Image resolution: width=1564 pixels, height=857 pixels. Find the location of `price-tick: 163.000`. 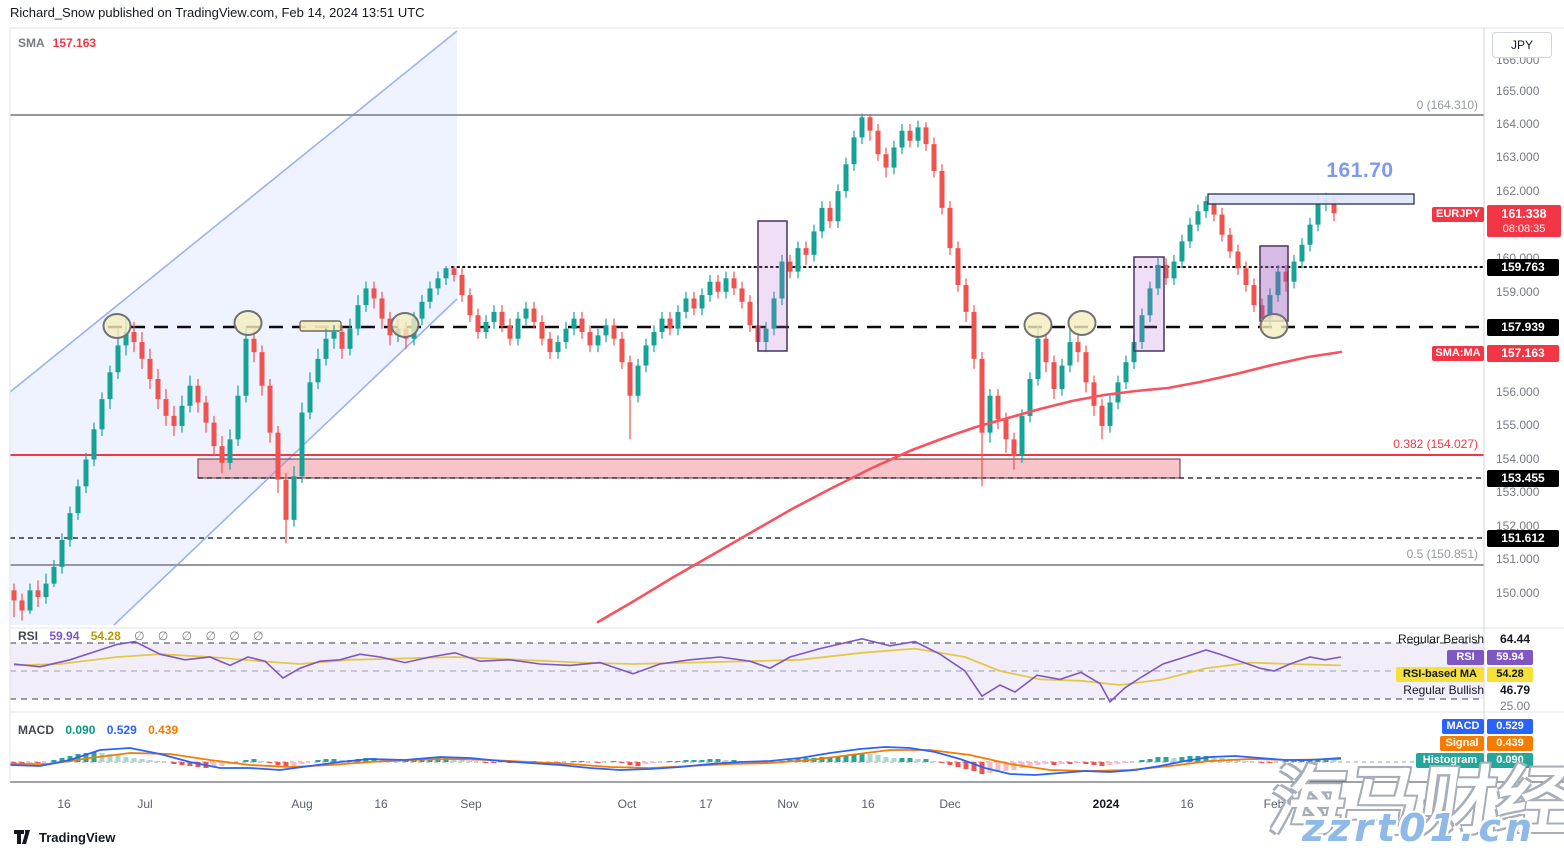

price-tick: 163.000 is located at coordinates (1518, 157).